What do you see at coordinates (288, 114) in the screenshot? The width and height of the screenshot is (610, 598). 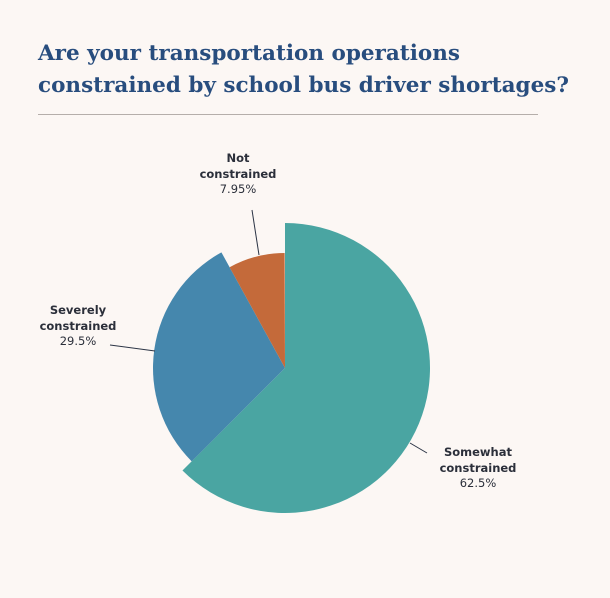 I see `title-divider` at bounding box center [288, 114].